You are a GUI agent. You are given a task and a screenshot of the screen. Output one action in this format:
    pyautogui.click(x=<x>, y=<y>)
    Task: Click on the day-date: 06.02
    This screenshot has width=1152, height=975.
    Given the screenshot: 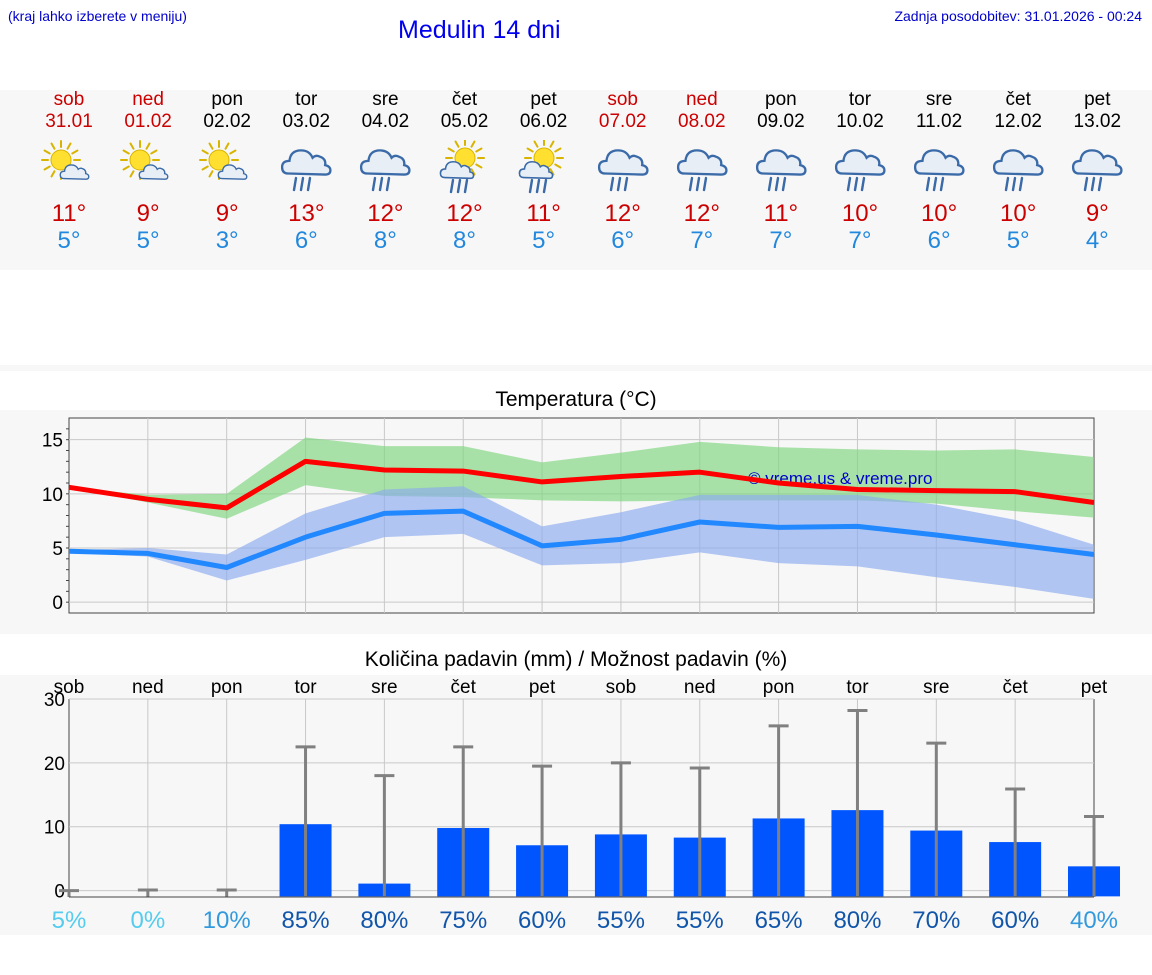 What is the action you would take?
    pyautogui.click(x=543, y=121)
    